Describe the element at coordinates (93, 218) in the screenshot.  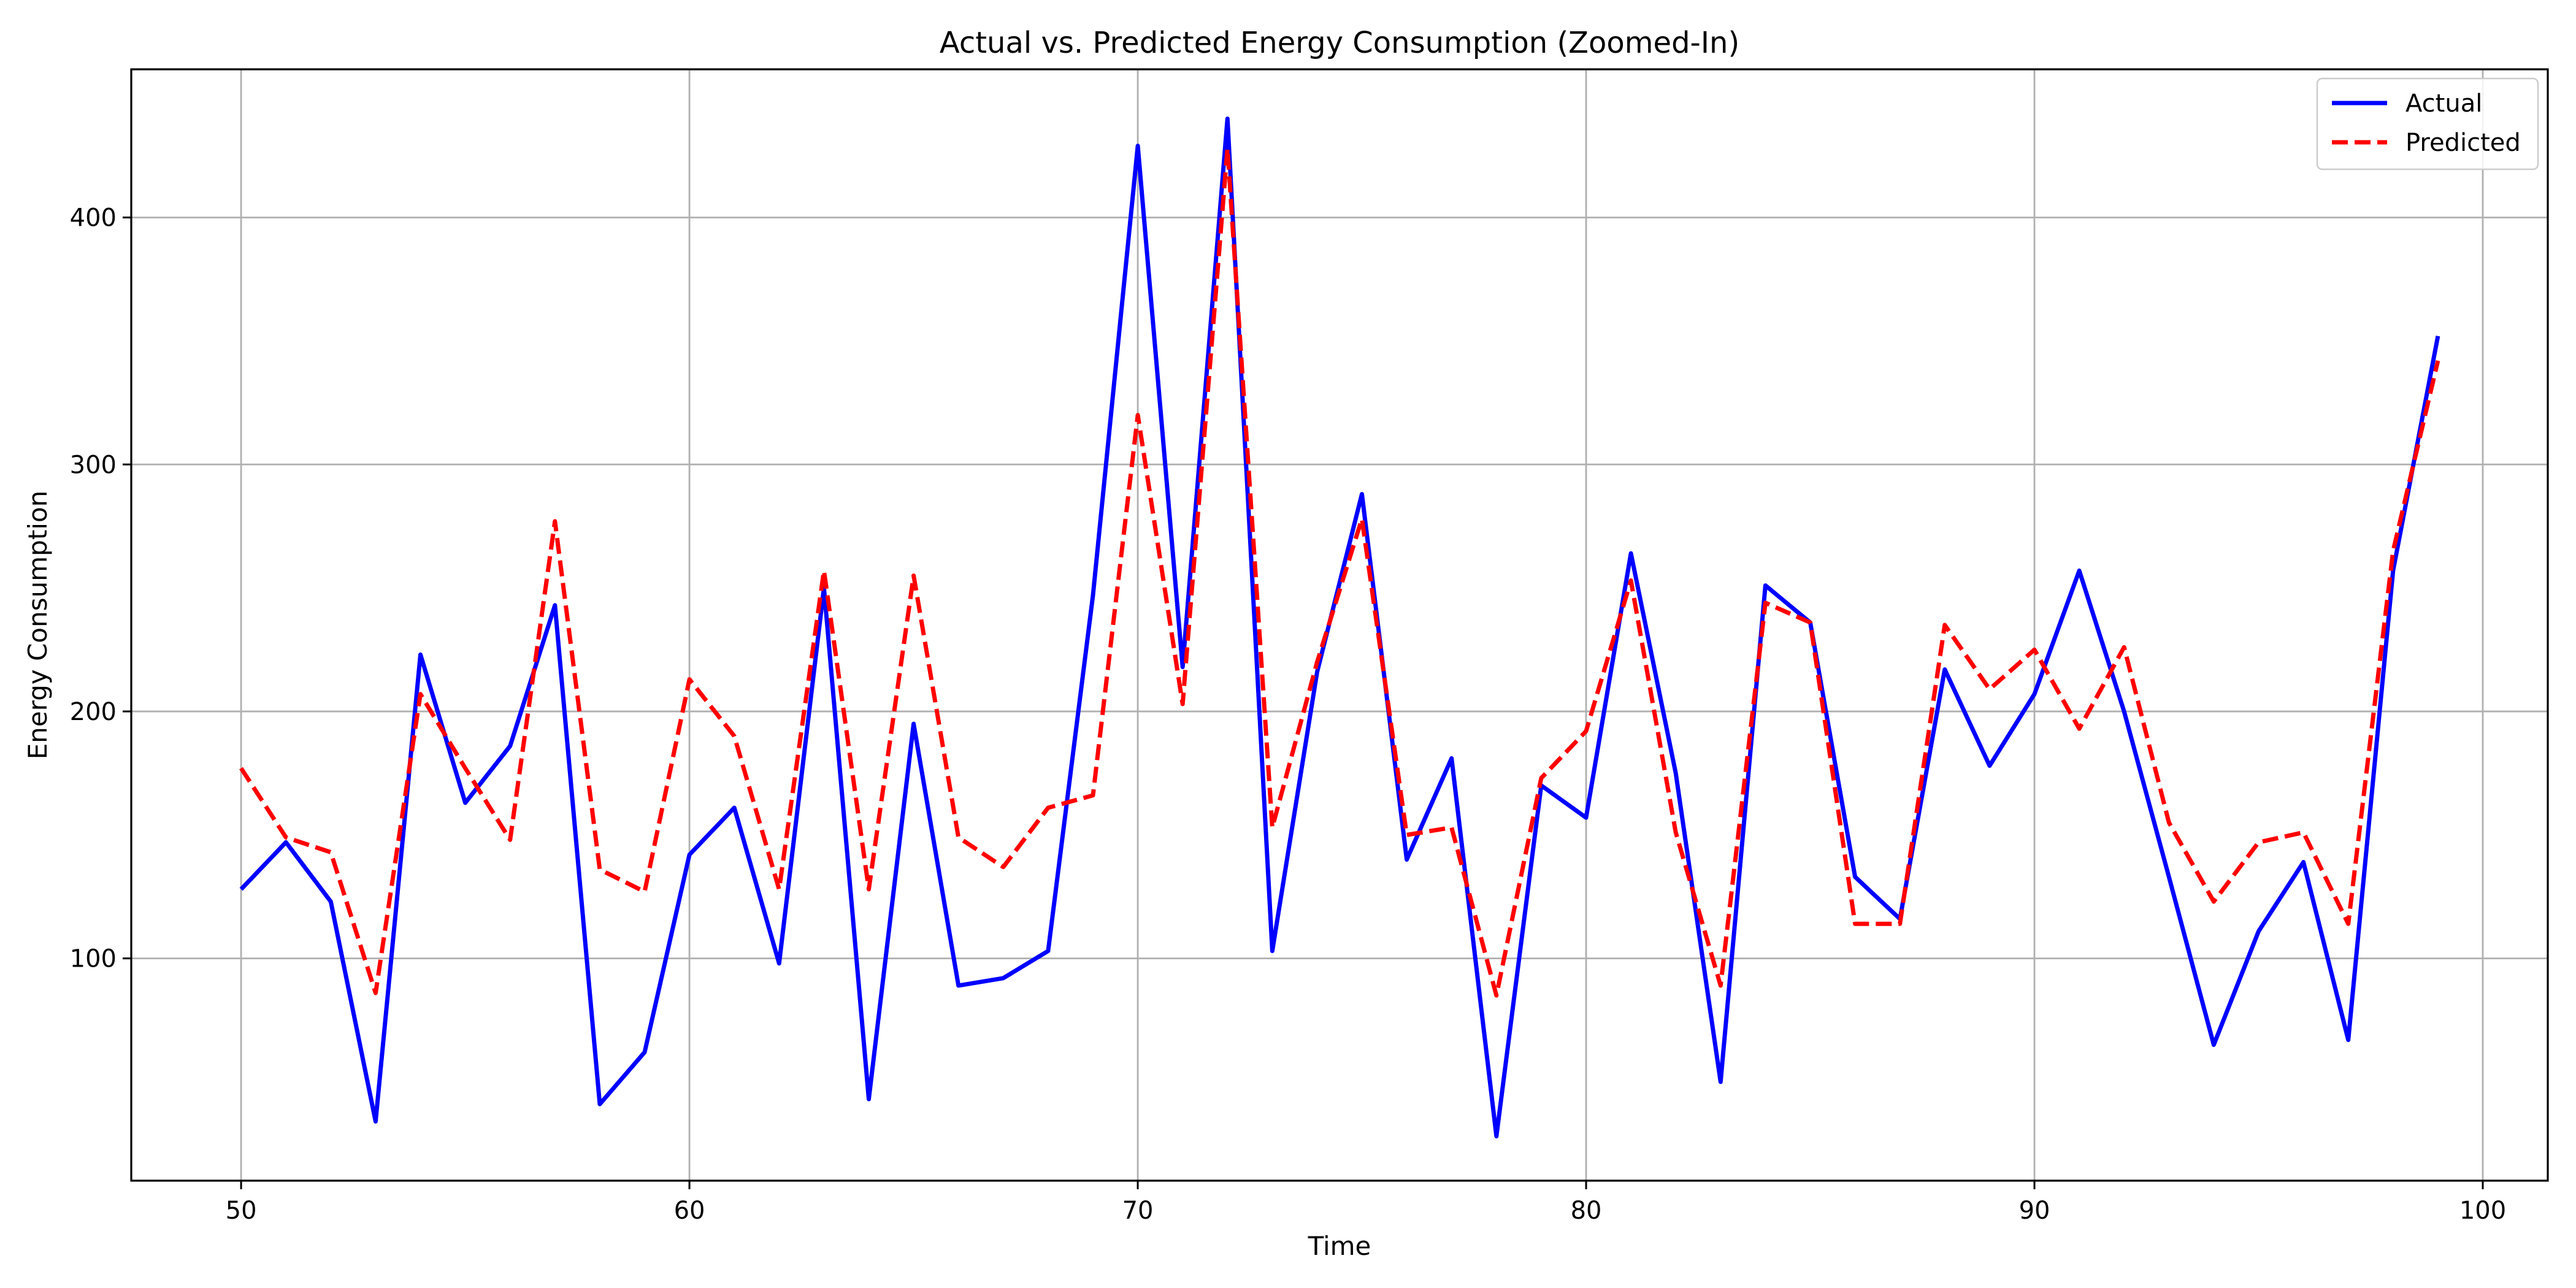
I see `y-tick-label: 400` at that location.